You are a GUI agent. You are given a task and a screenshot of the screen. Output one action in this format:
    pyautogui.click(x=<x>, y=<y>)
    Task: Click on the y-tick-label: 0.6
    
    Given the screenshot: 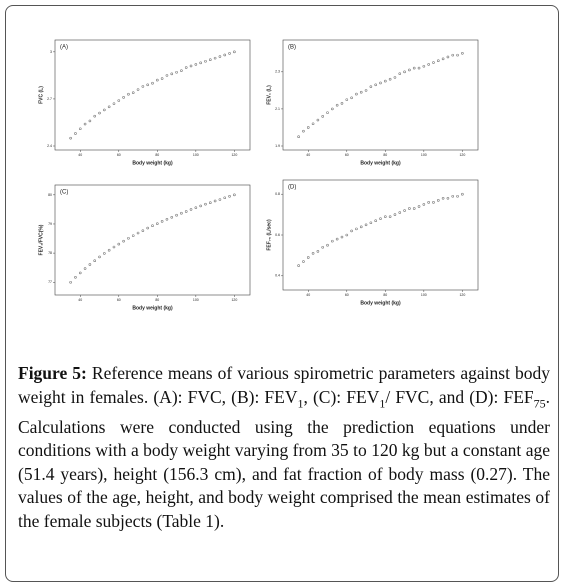 What is the action you would take?
    pyautogui.click(x=277, y=235)
    